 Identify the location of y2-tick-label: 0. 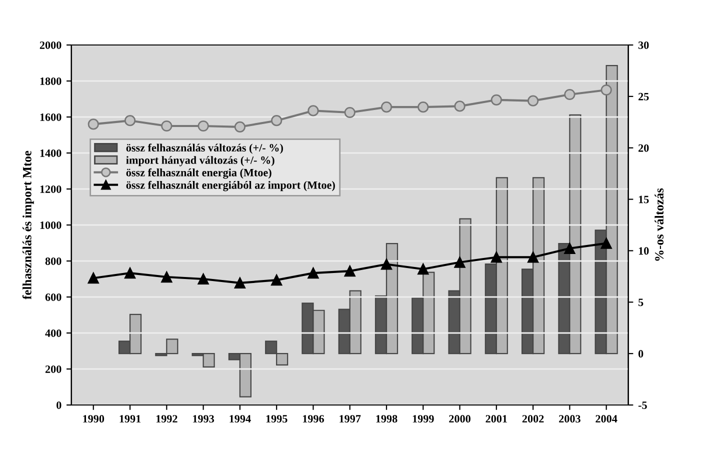
(641, 354).